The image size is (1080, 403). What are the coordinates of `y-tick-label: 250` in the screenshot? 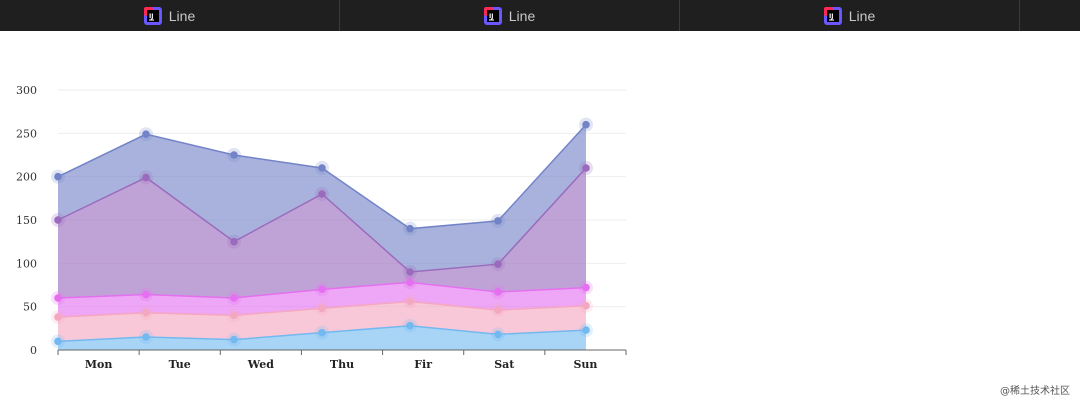 It's located at (26, 133).